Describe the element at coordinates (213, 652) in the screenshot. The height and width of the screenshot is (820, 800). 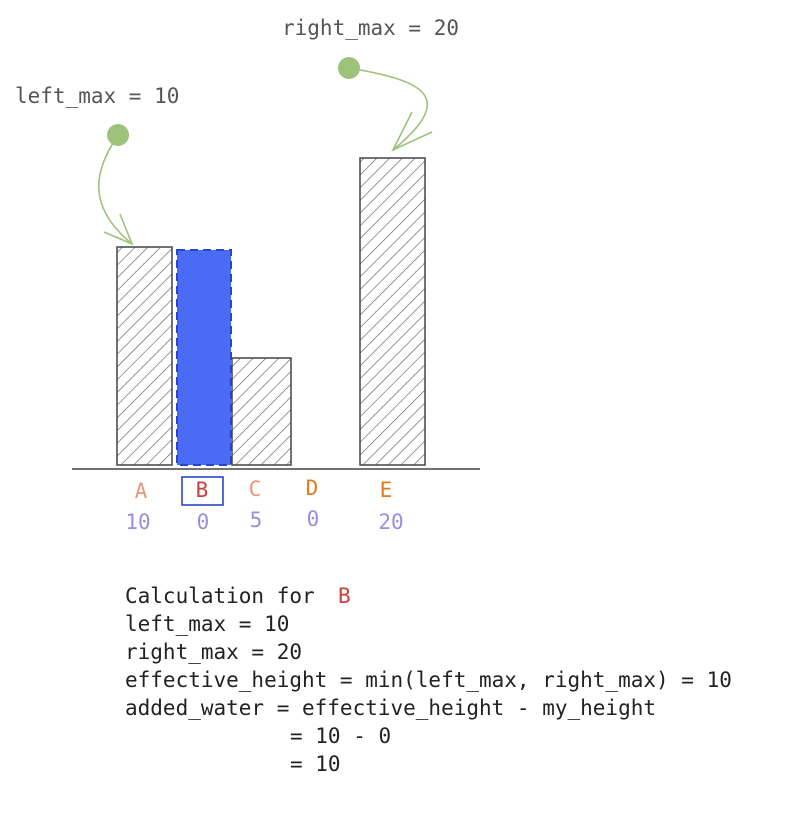
I see `calc-line: right_max = 20` at that location.